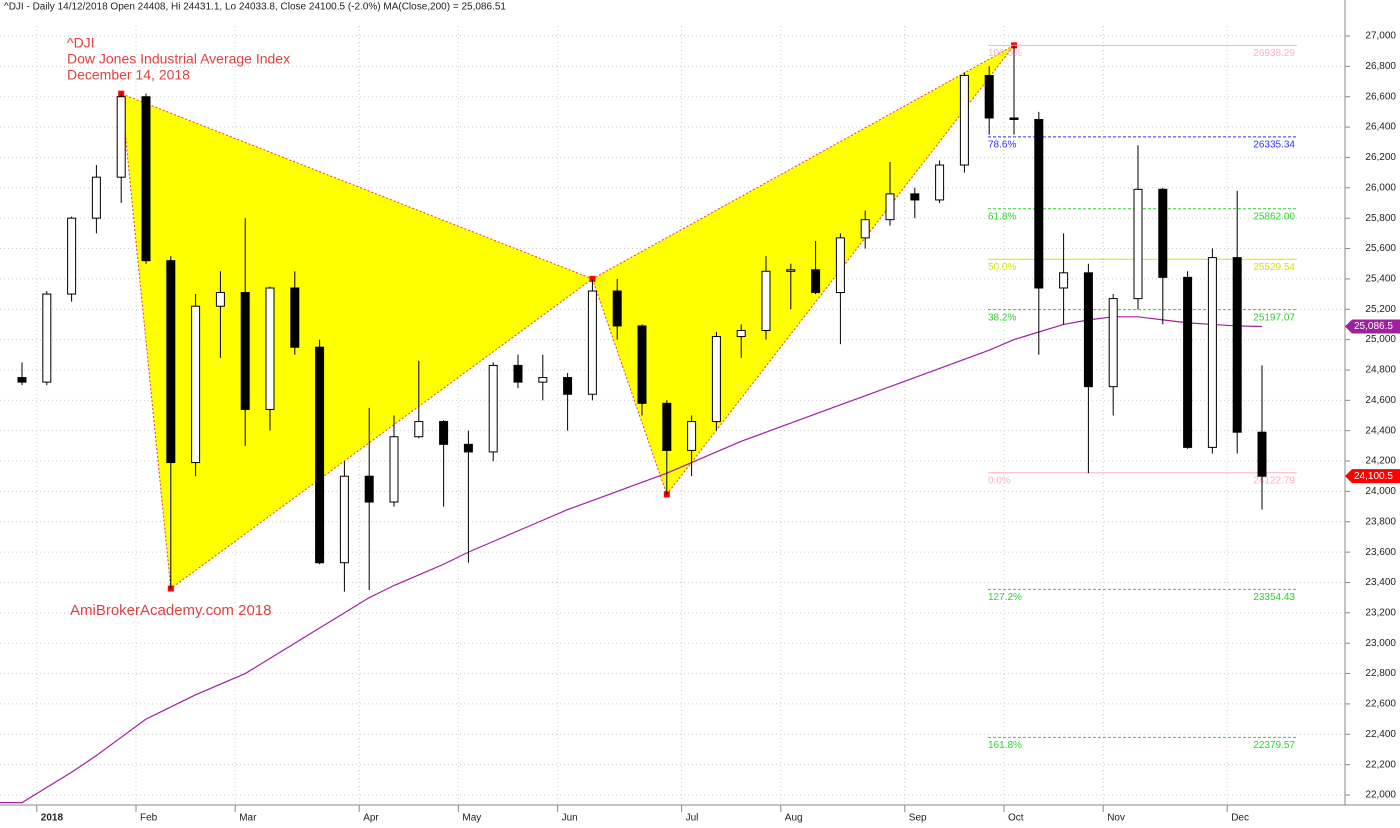  I want to click on y-tick-label: 24,400, so click(1380, 430).